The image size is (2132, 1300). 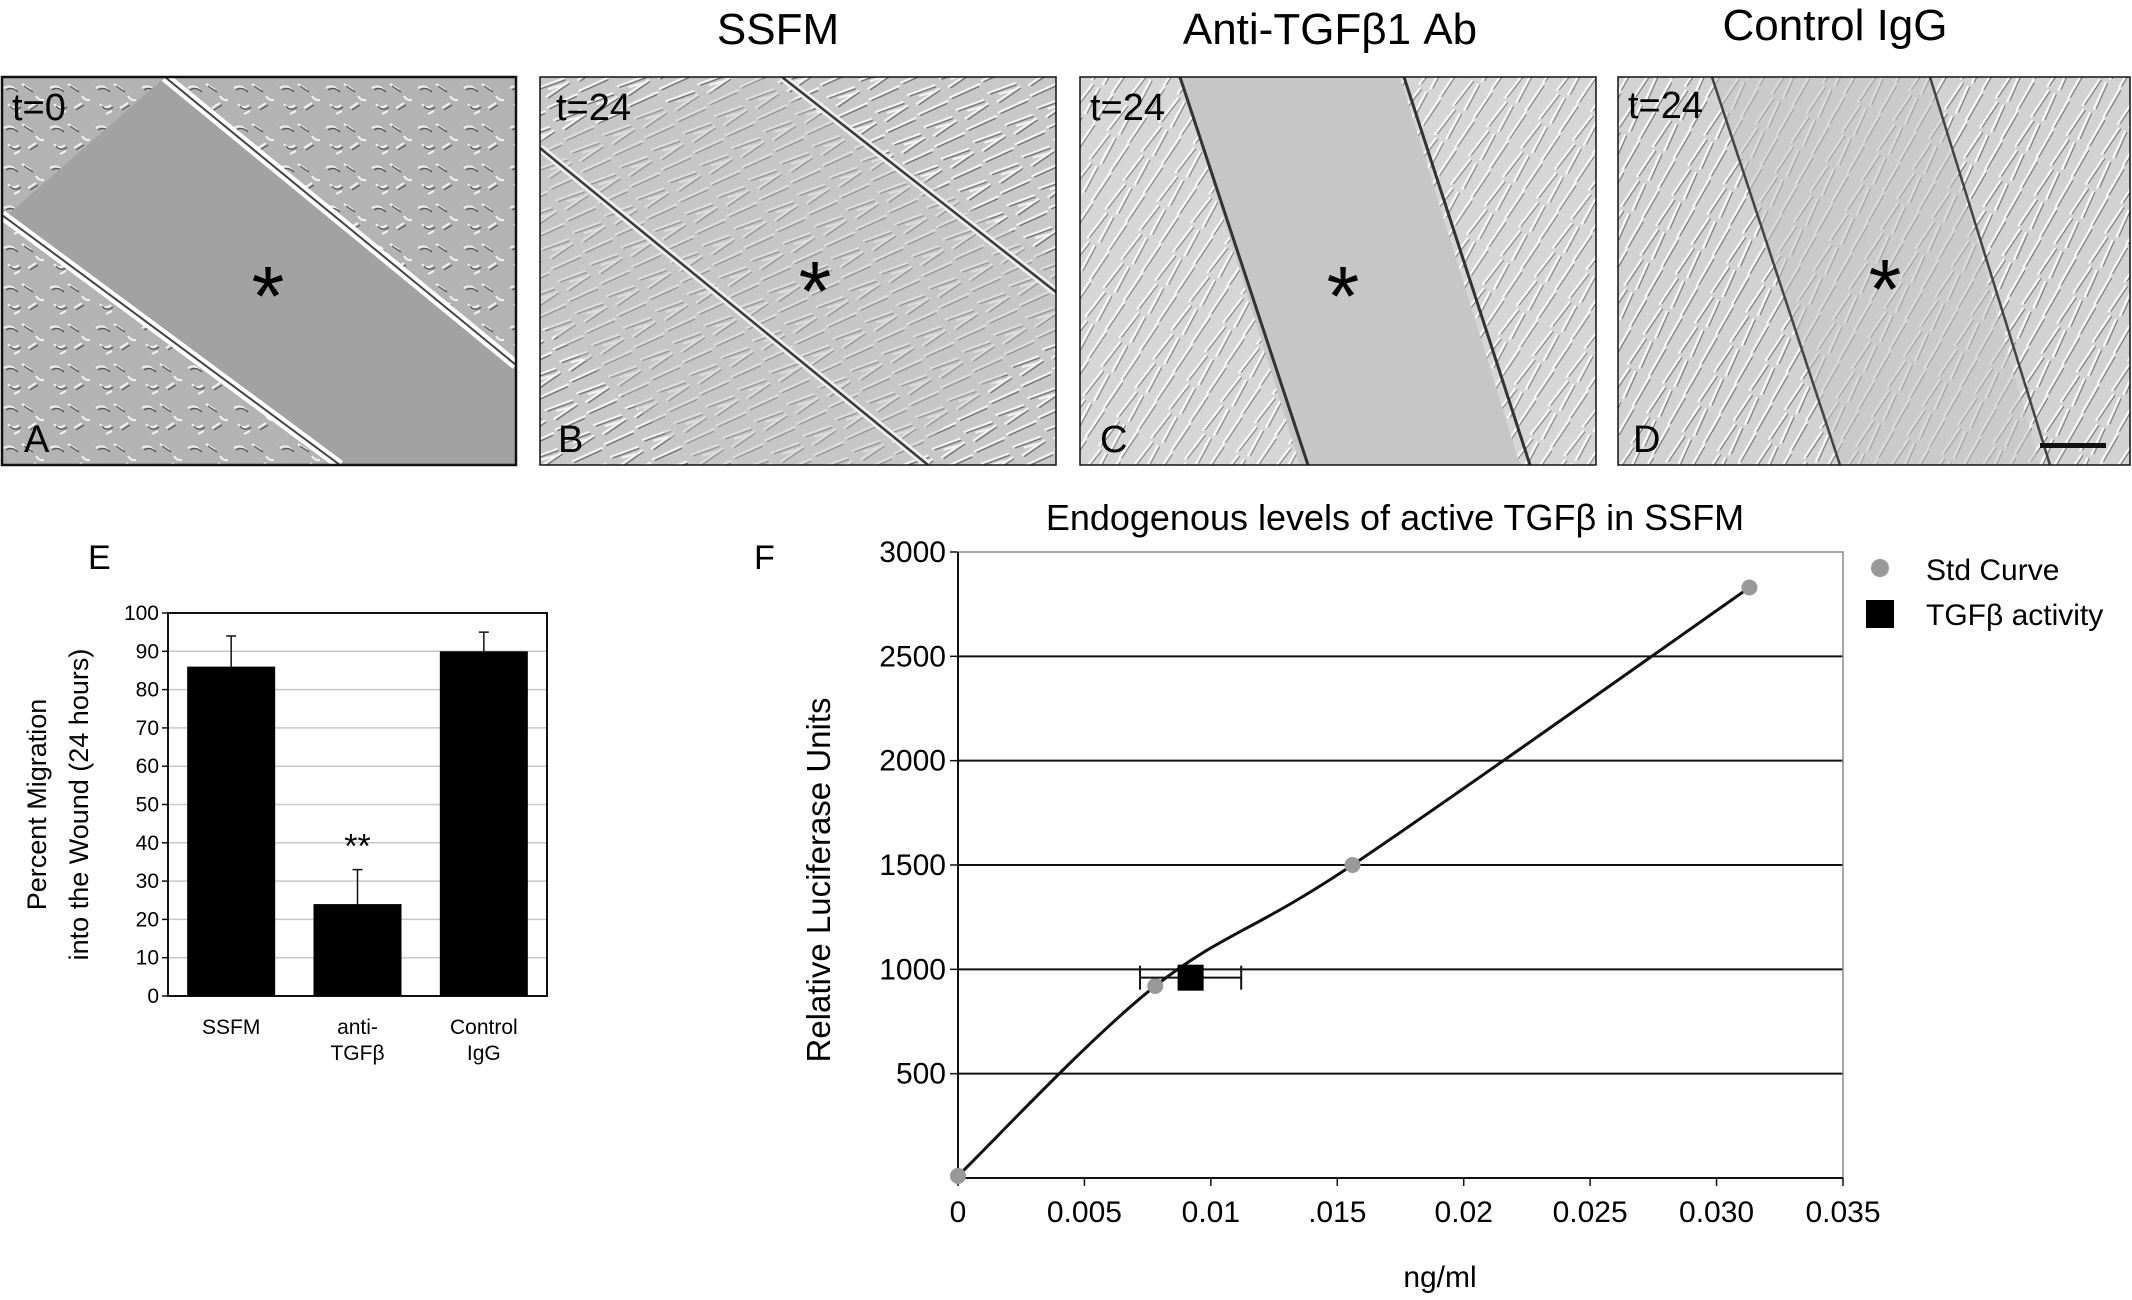 I want to click on x-axis-label: ng/ml, so click(x=1439, y=1277).